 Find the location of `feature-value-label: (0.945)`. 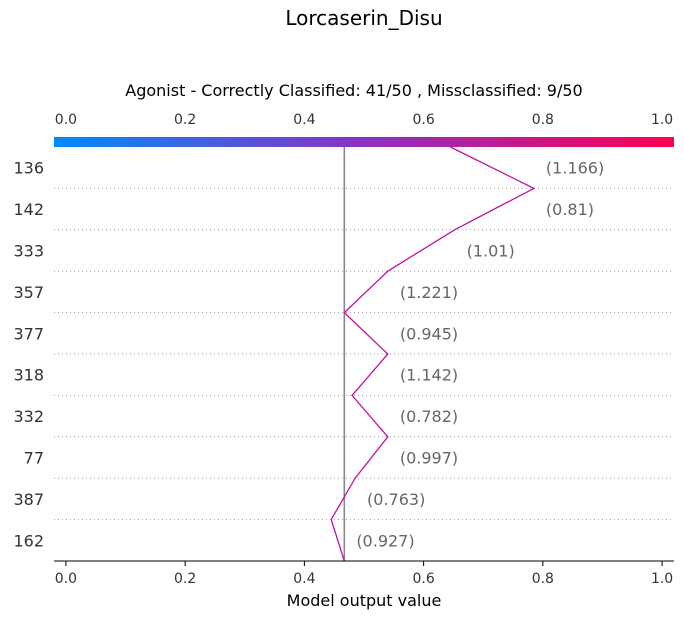

feature-value-label: (0.945) is located at coordinates (429, 333).